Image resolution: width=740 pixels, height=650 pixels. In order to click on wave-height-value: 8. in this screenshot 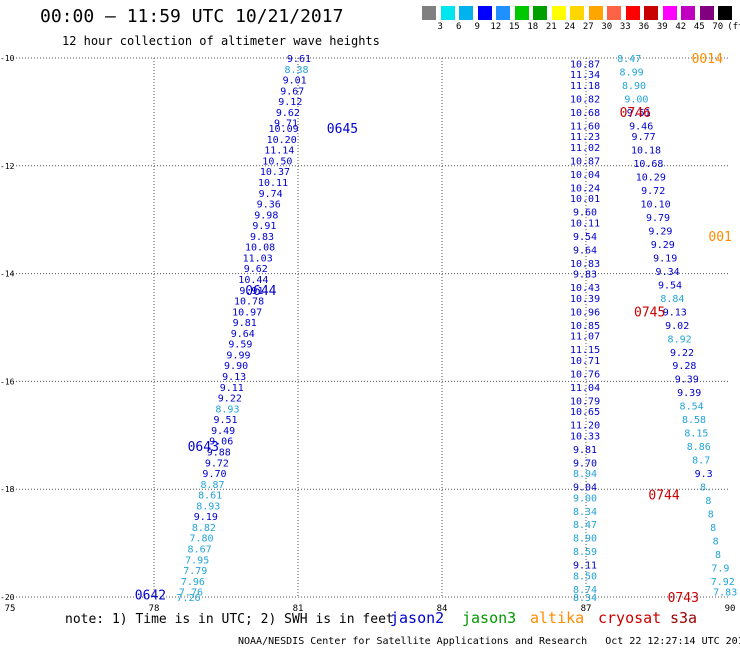, I will do `click(706, 488)`.